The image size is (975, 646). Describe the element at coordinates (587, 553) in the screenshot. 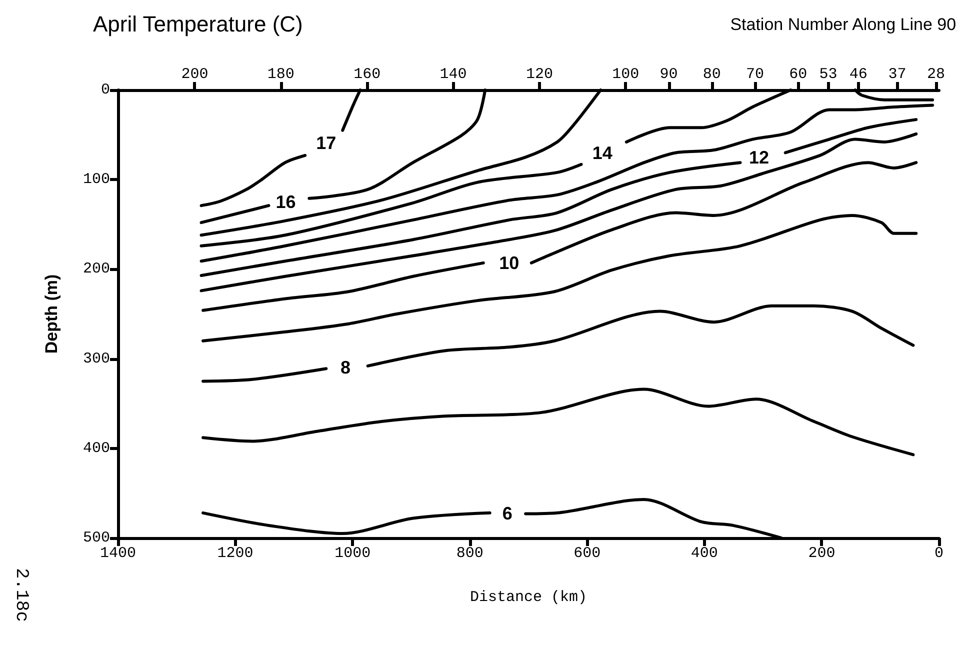

I see `x-tick-label: 600` at that location.